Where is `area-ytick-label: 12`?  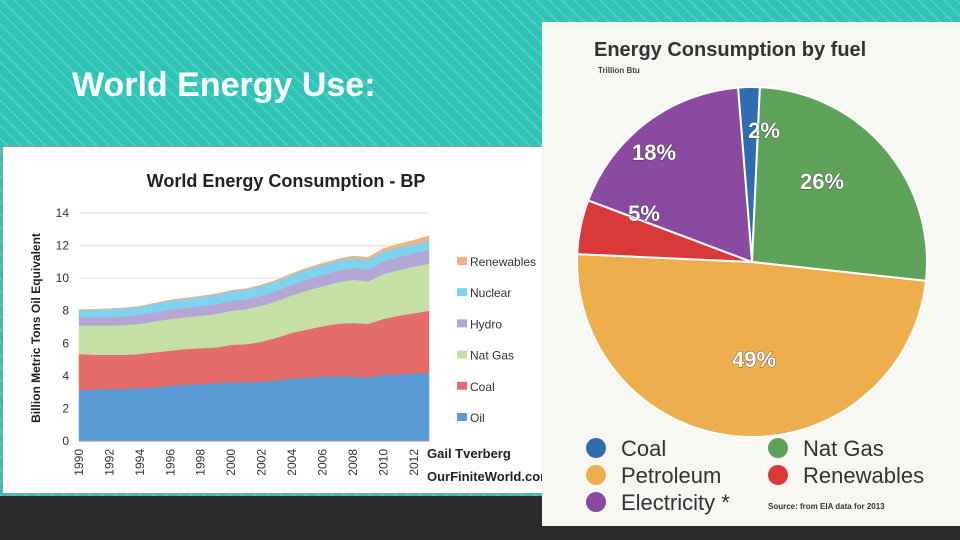 area-ytick-label: 12 is located at coordinates (63, 246).